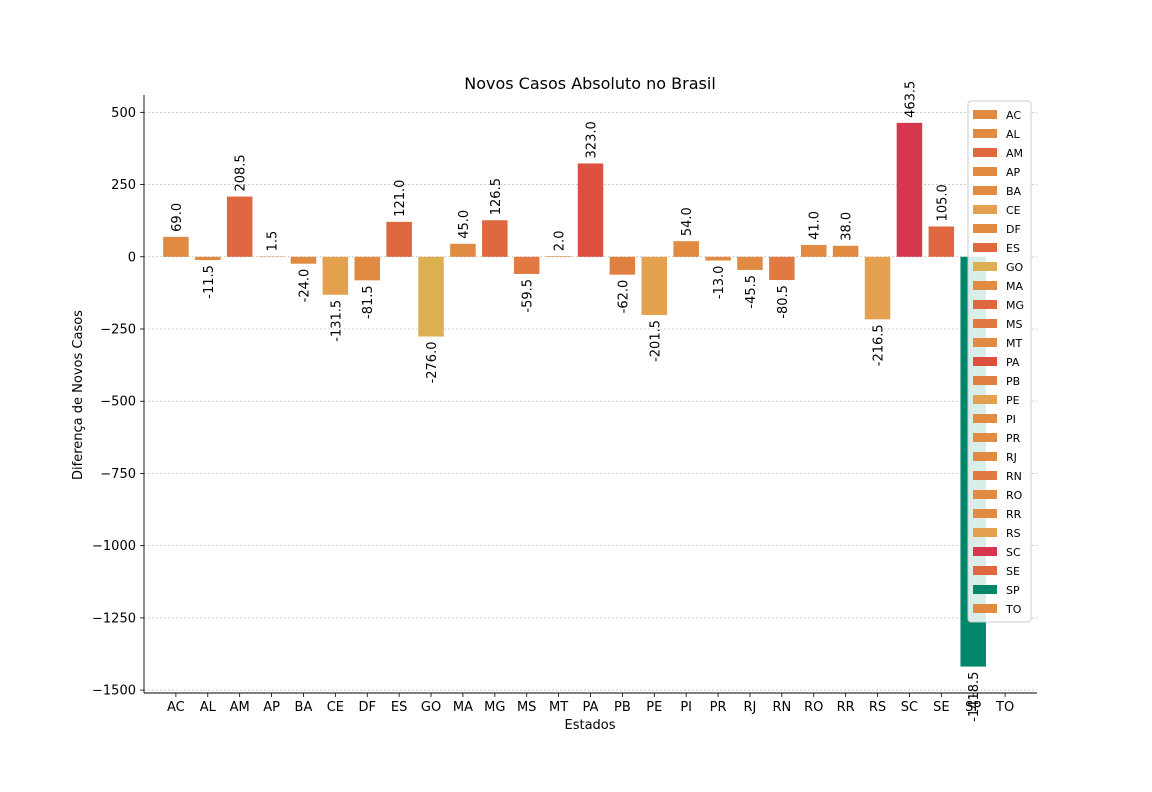 This screenshot has height=792, width=1152. What do you see at coordinates (655, 341) in the screenshot?
I see `value-label-pe: -201.5` at bounding box center [655, 341].